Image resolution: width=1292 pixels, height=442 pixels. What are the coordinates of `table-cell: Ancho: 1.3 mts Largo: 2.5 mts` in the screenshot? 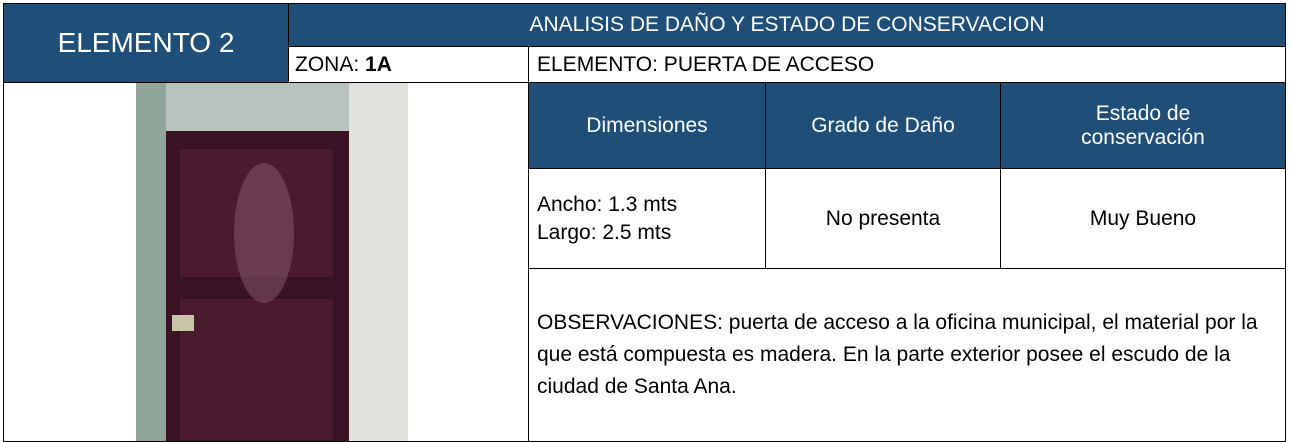 It's located at (647, 218).